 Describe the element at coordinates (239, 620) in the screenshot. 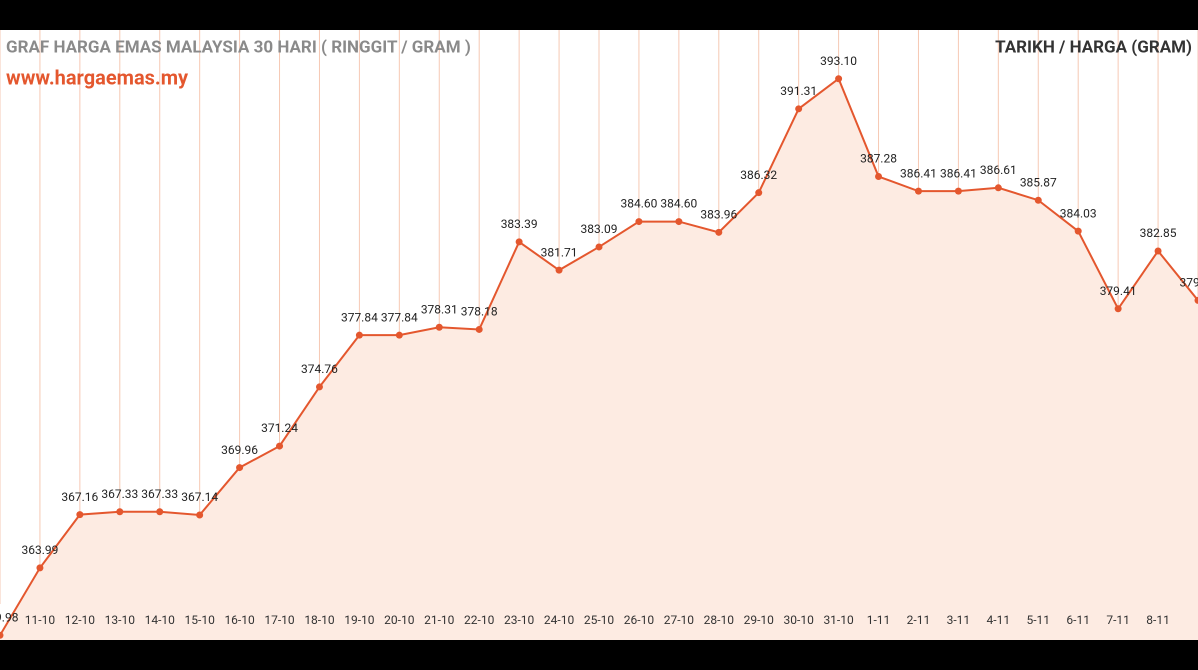

I see `x-tick-label: 16-10` at that location.